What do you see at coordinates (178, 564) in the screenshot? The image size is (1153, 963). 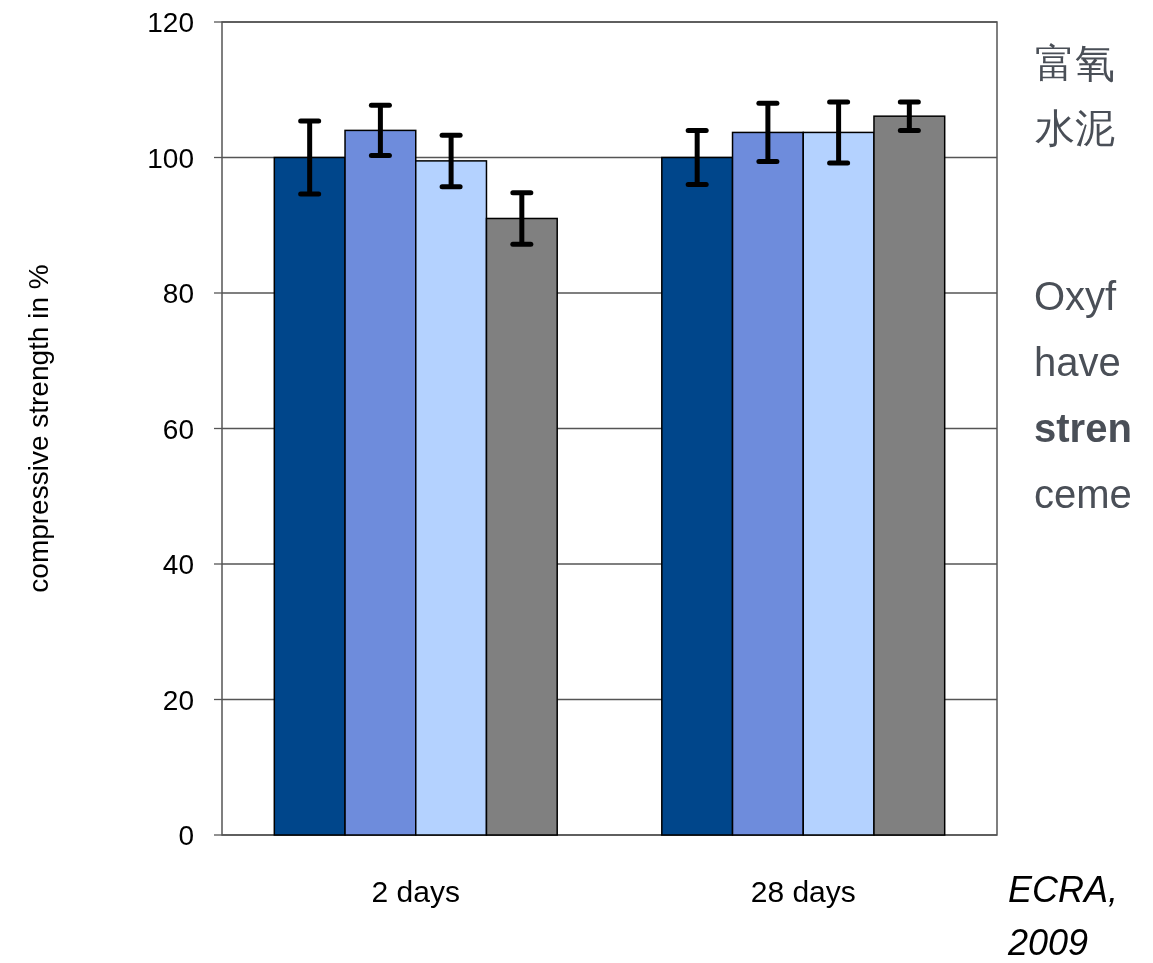 I see `y-tick-label: 40` at bounding box center [178, 564].